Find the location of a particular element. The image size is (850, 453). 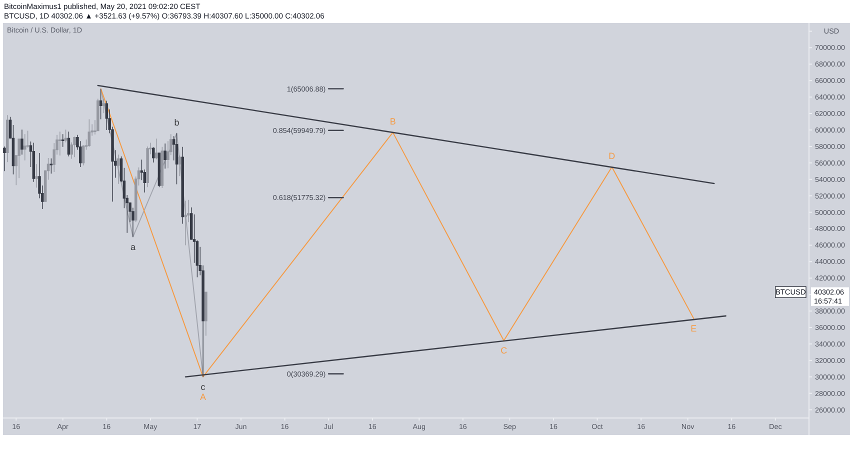

data-label: a is located at coordinates (133, 247).